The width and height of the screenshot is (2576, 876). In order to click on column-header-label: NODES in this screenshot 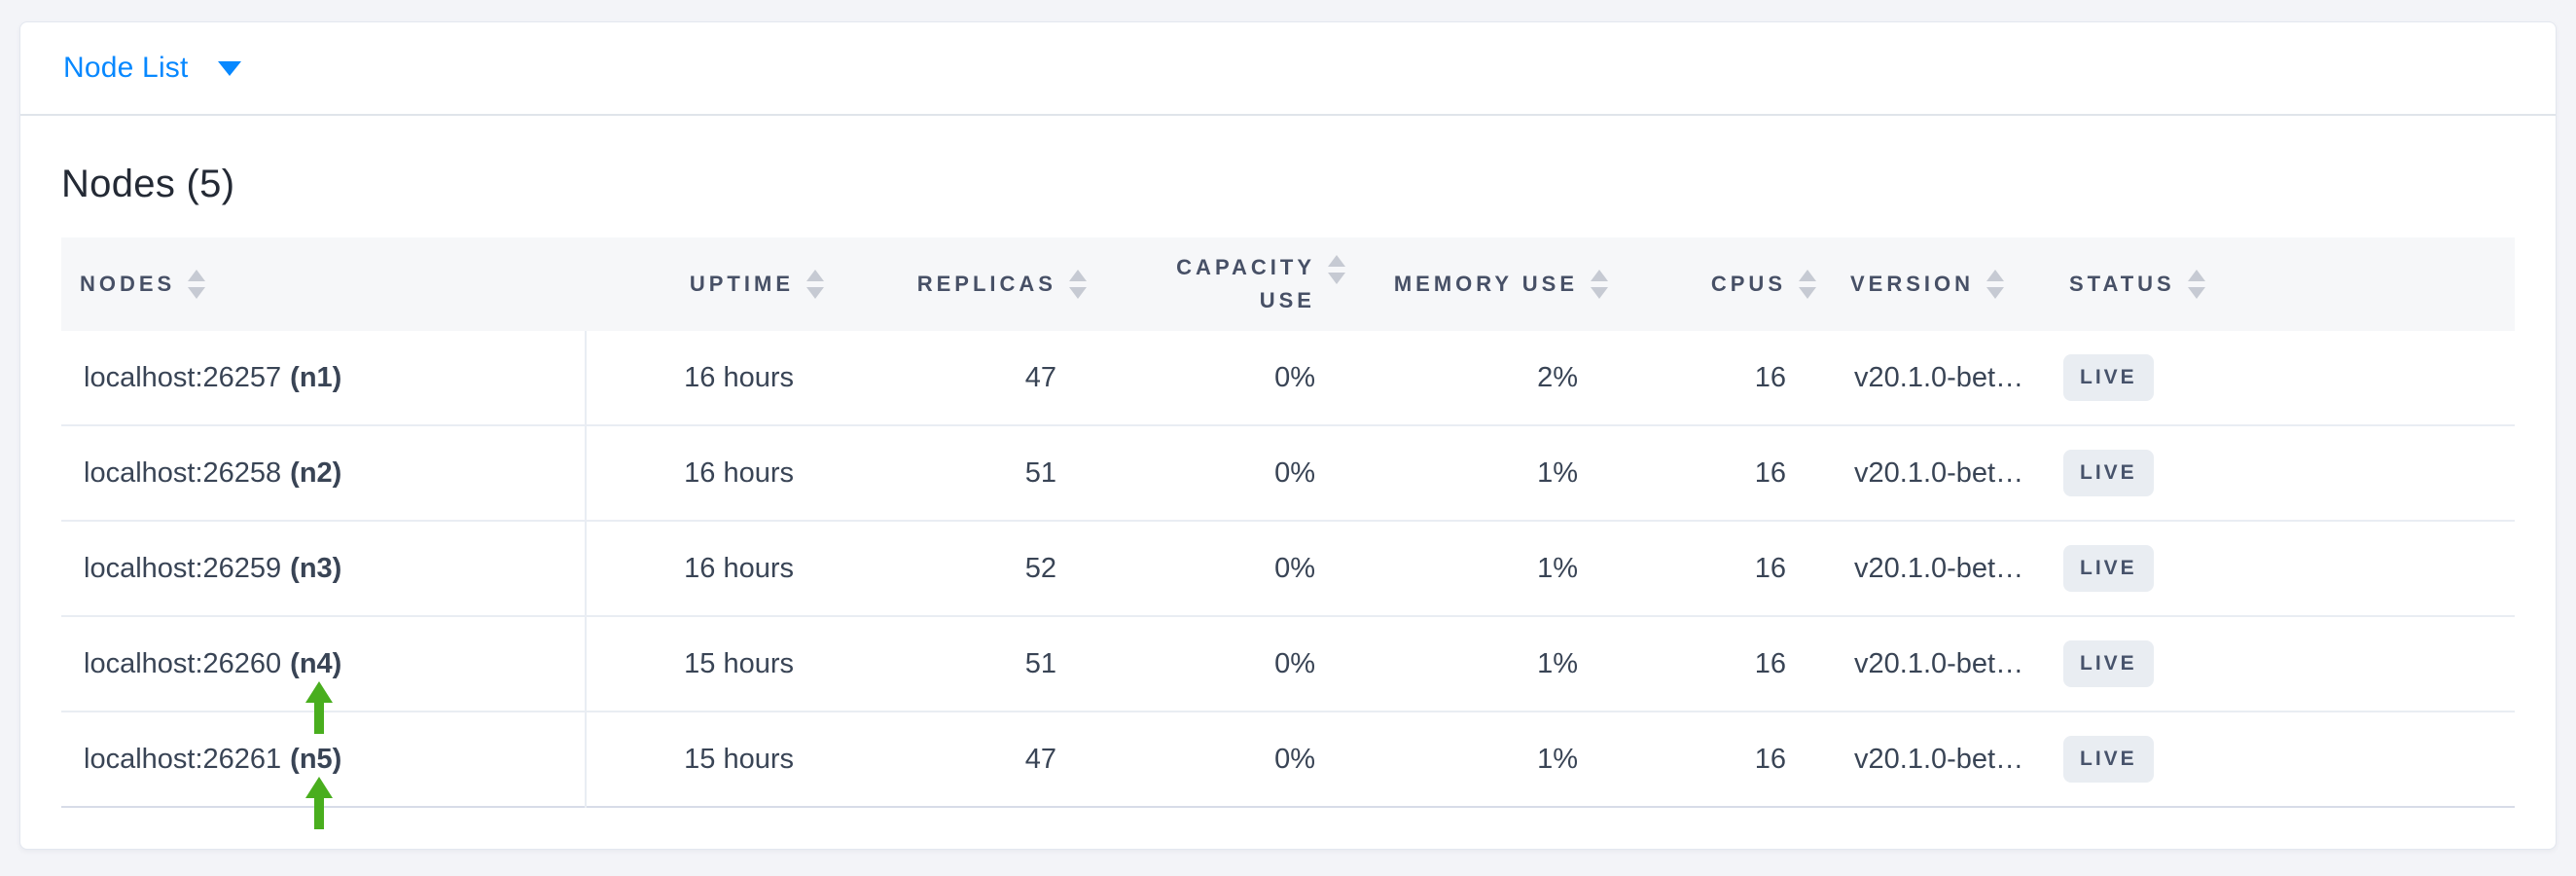, I will do `click(128, 284)`.